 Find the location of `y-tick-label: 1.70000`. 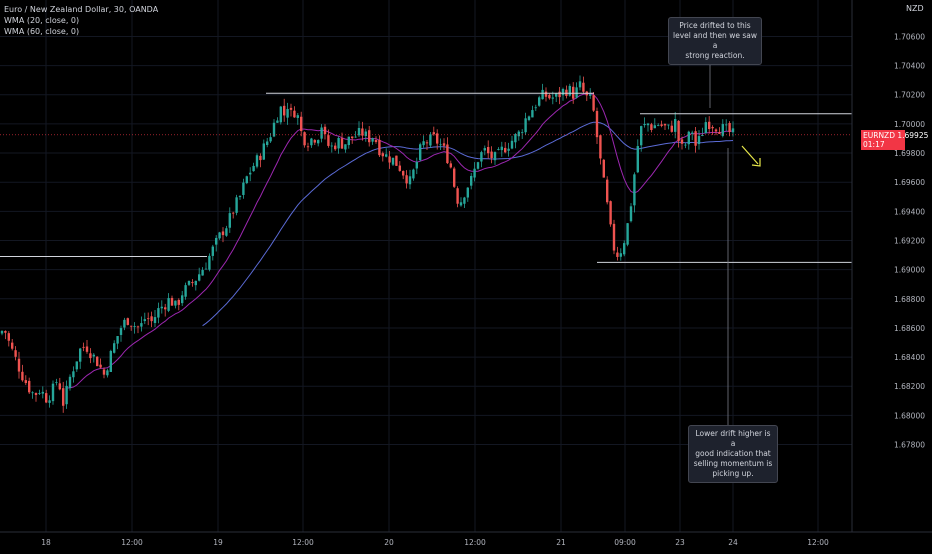

y-tick-label: 1.70000 is located at coordinates (909, 124).